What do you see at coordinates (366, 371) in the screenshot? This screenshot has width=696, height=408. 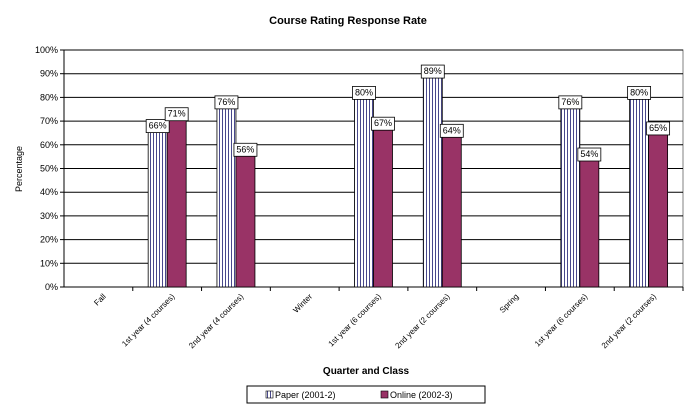 I see `x-axis-title: Quarter and Class` at bounding box center [366, 371].